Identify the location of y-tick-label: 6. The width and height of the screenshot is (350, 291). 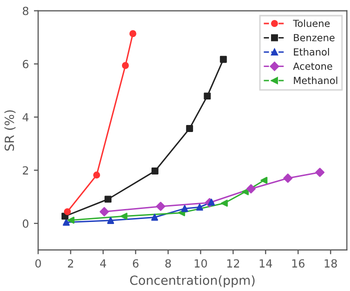
(25, 64).